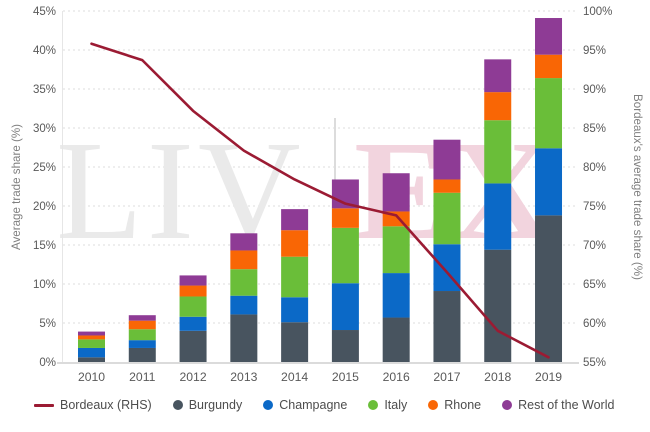 This screenshot has height=432, width=650. What do you see at coordinates (47, 363) in the screenshot?
I see `left-tick-label: 0%` at bounding box center [47, 363].